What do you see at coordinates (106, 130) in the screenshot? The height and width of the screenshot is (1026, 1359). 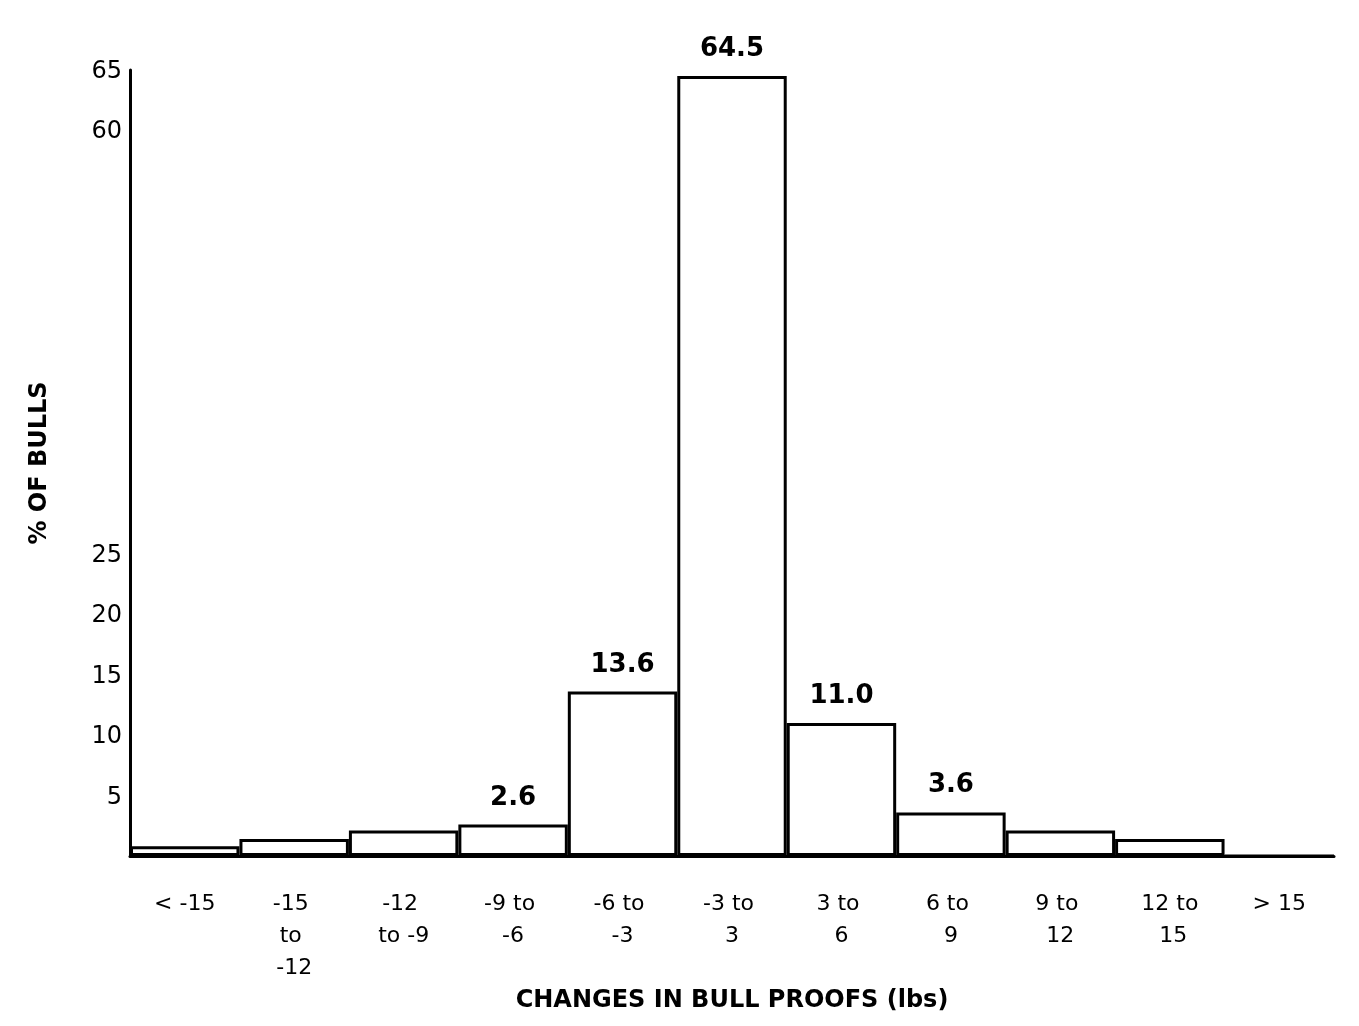 I see `y-tick-label: 60` at bounding box center [106, 130].